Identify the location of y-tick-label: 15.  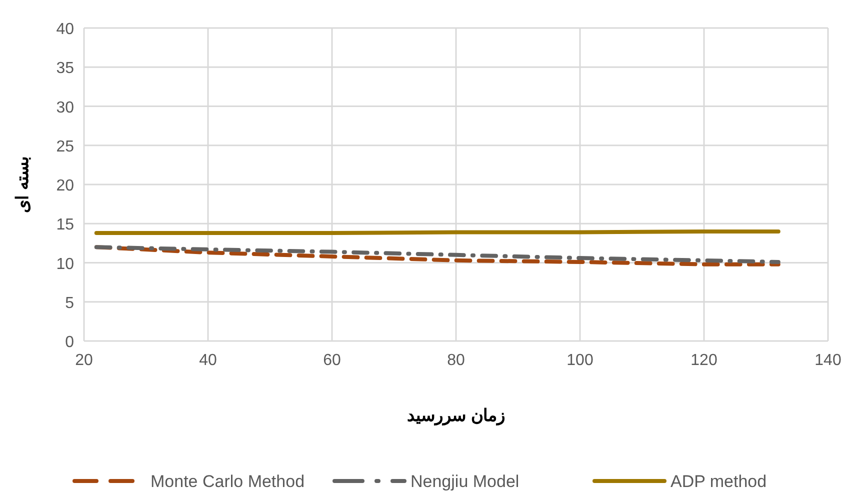
(65, 225).